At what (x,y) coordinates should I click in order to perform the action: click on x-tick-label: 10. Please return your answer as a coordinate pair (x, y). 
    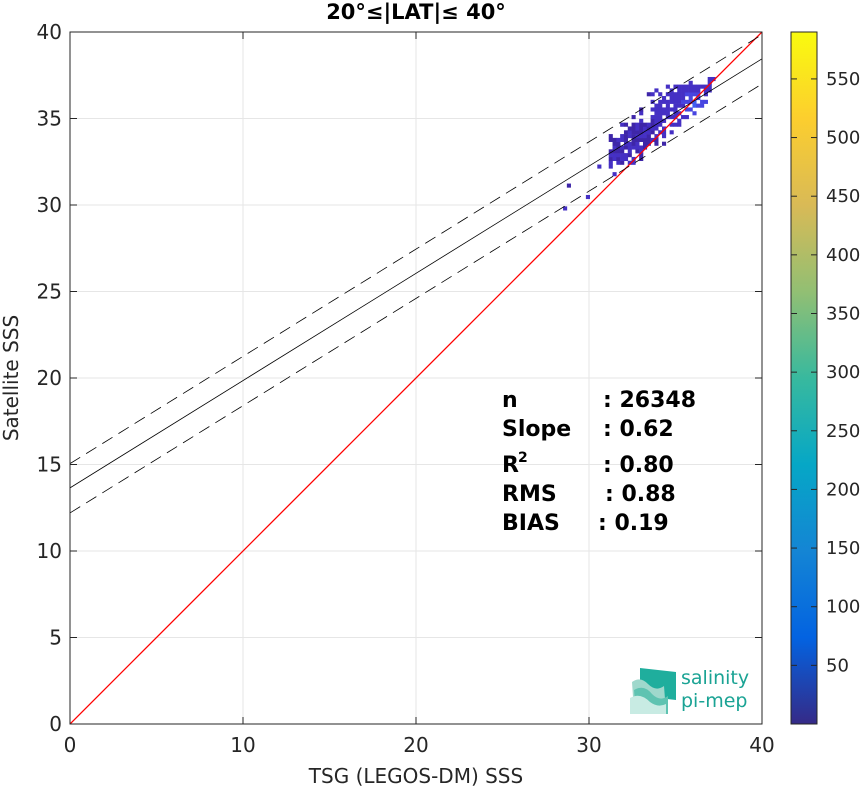
    Looking at the image, I should click on (242, 745).